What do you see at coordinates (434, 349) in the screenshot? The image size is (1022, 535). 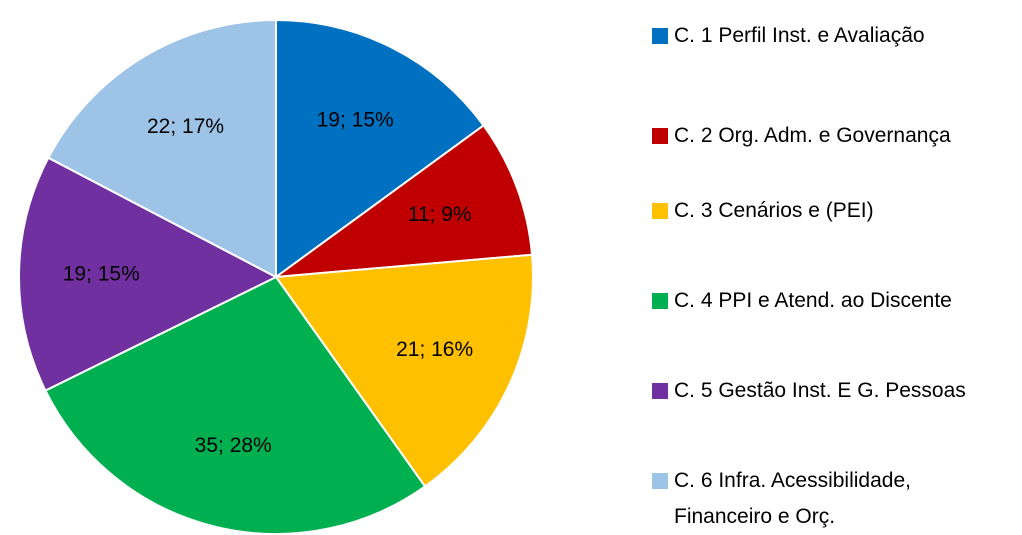 I see `data-label: 21; 16%` at bounding box center [434, 349].